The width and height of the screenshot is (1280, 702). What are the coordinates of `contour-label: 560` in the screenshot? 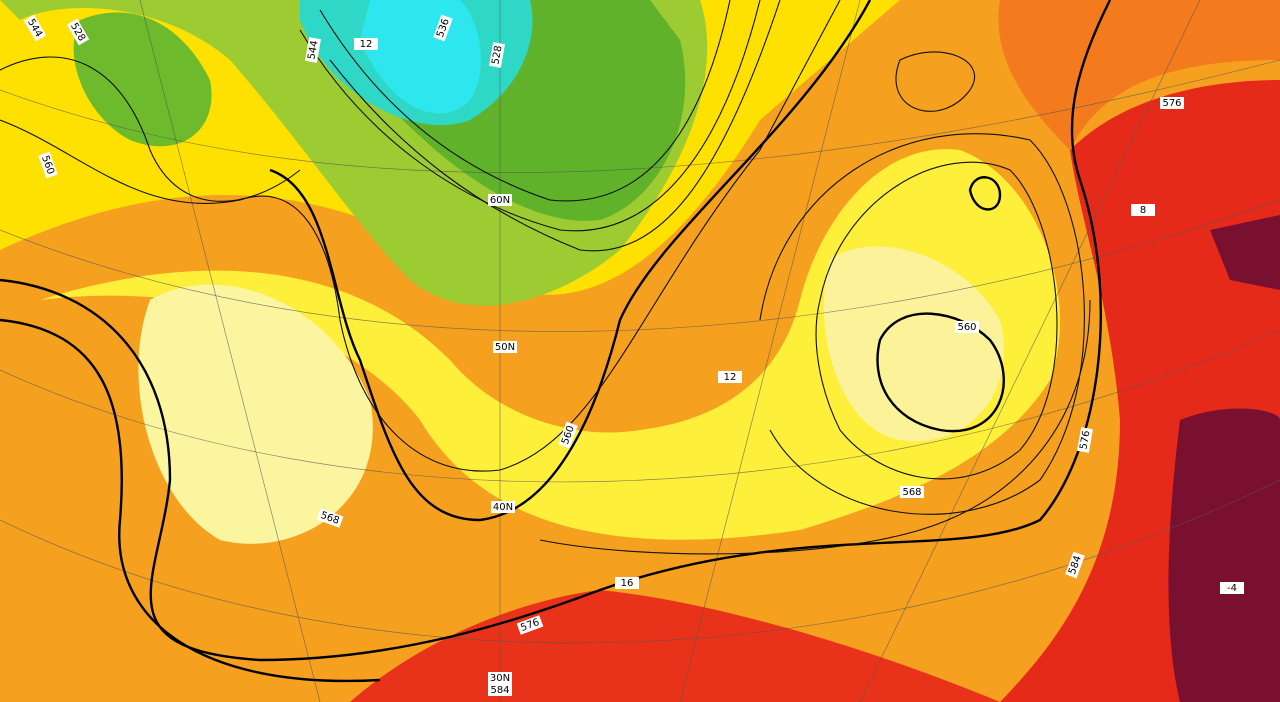 It's located at (967, 327).